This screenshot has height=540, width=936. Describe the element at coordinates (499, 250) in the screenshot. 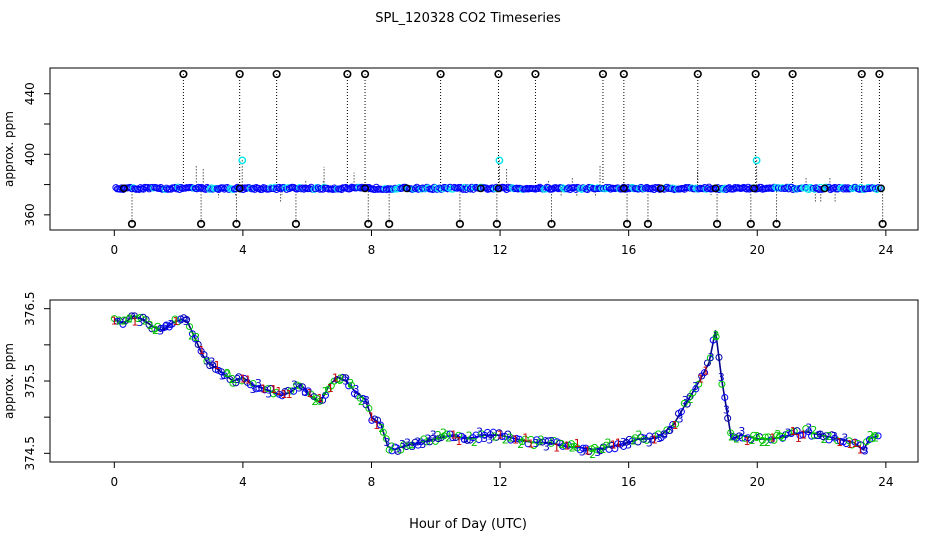

I see `top-x-tick-label: 12` at that location.